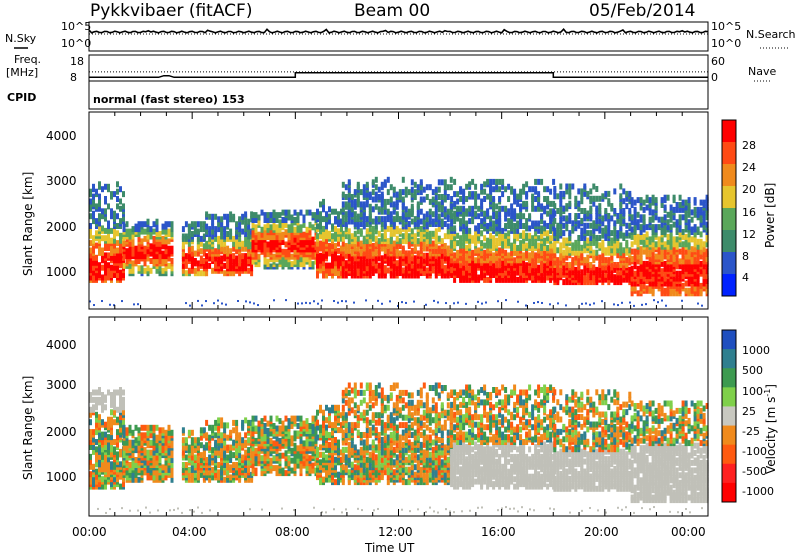 The height and width of the screenshot is (555, 800). Describe the element at coordinates (171, 11) in the screenshot. I see `station-title: Pykkvibaer (fitACF)` at that location.